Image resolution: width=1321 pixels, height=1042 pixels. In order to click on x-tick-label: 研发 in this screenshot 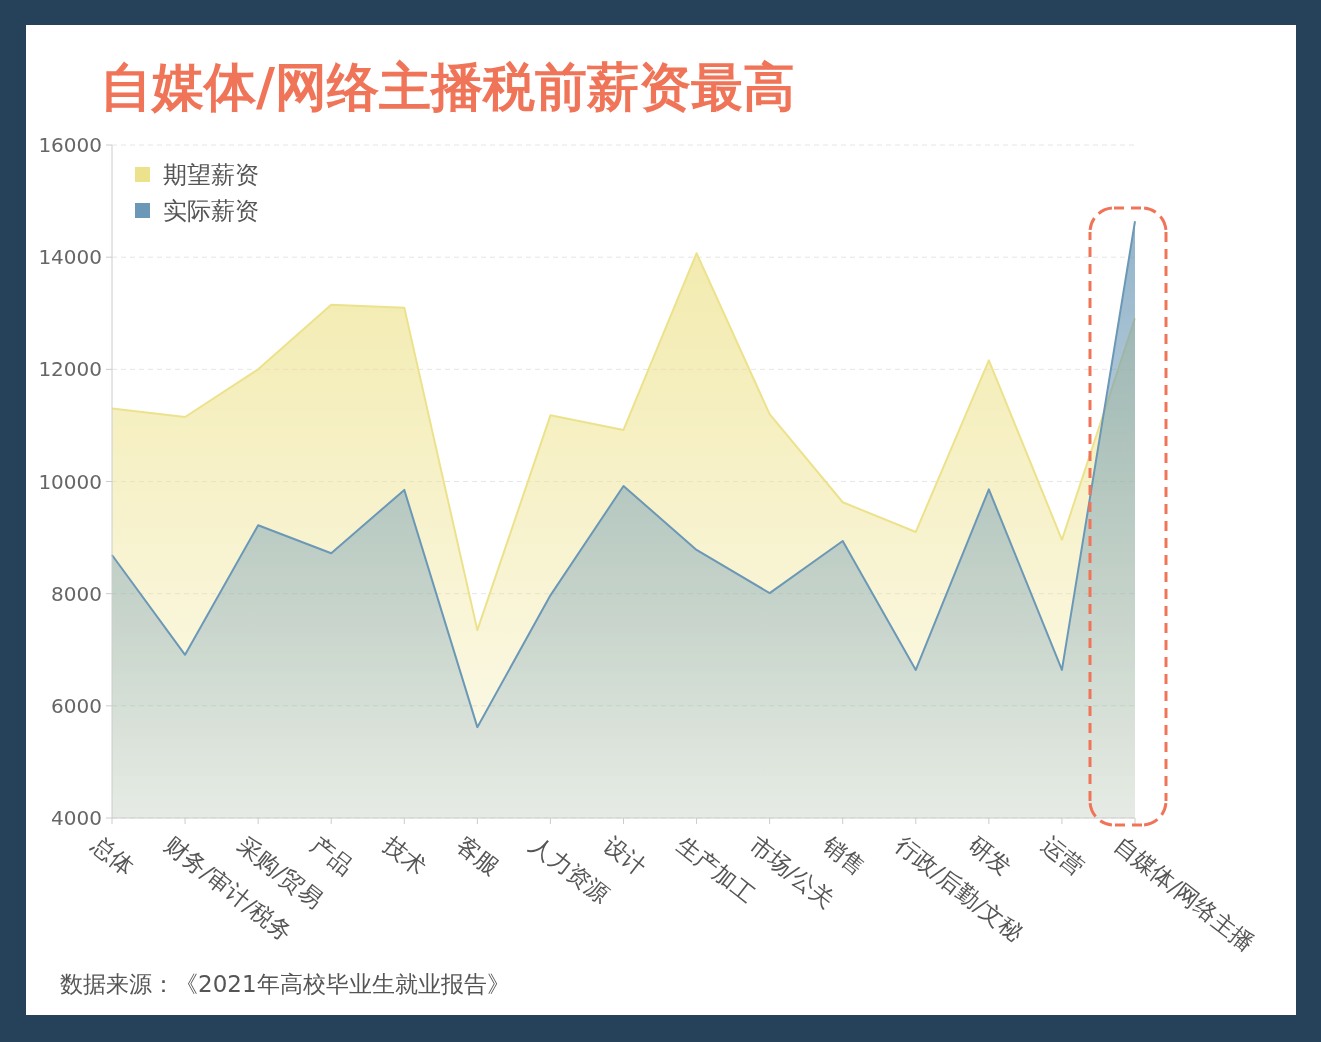, I will do `click(990, 856)`.